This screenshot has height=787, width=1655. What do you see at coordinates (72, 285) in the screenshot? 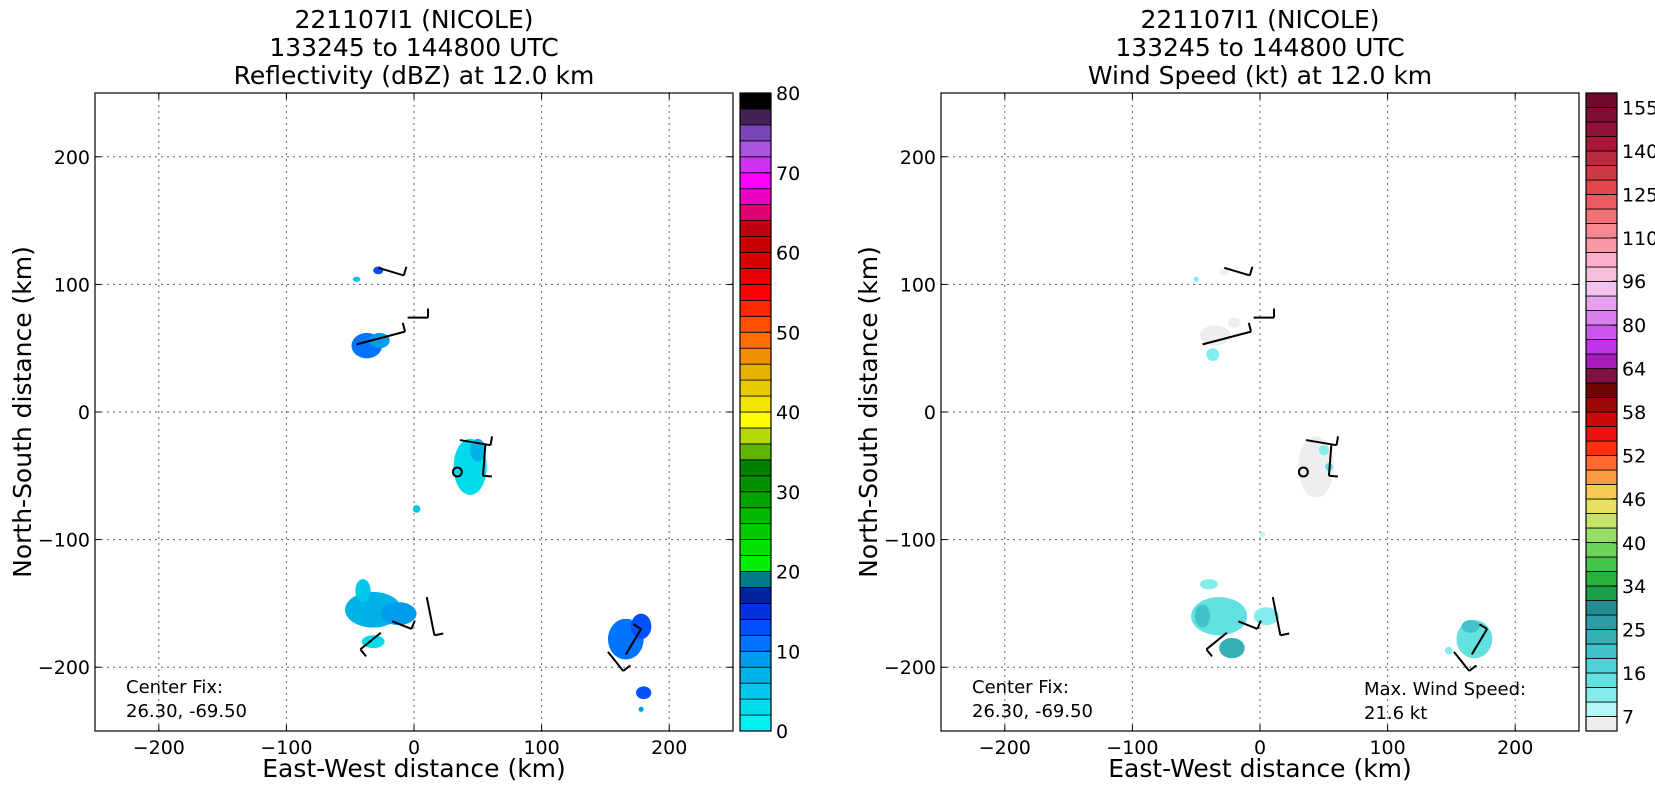
I see `y-tick-label: 100` at bounding box center [72, 285].